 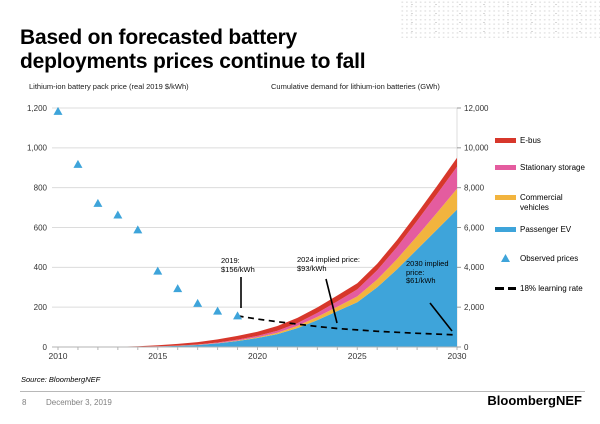 What do you see at coordinates (230, 260) in the screenshot?
I see `annotation-2019-line-1: 2019:` at bounding box center [230, 260].